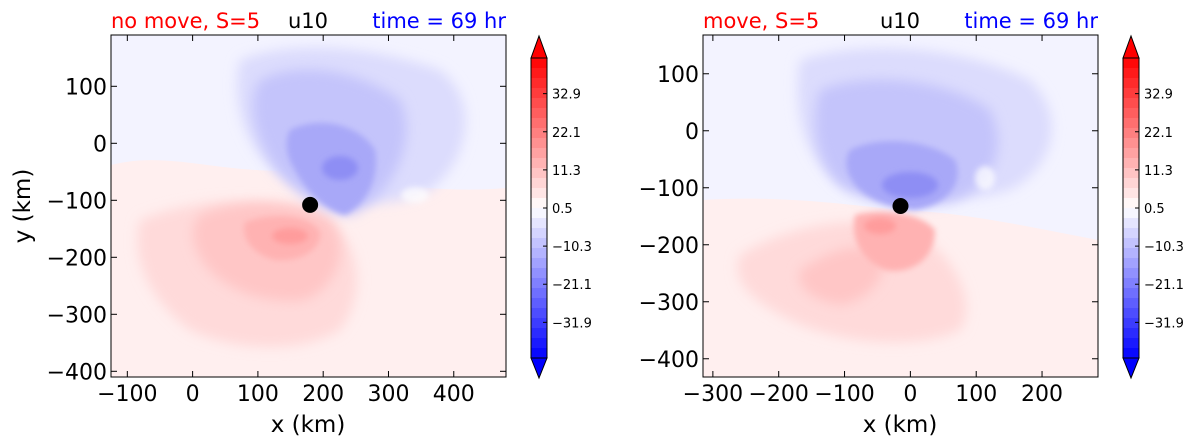  I want to click on x-tick-label: −100, so click(127, 394).